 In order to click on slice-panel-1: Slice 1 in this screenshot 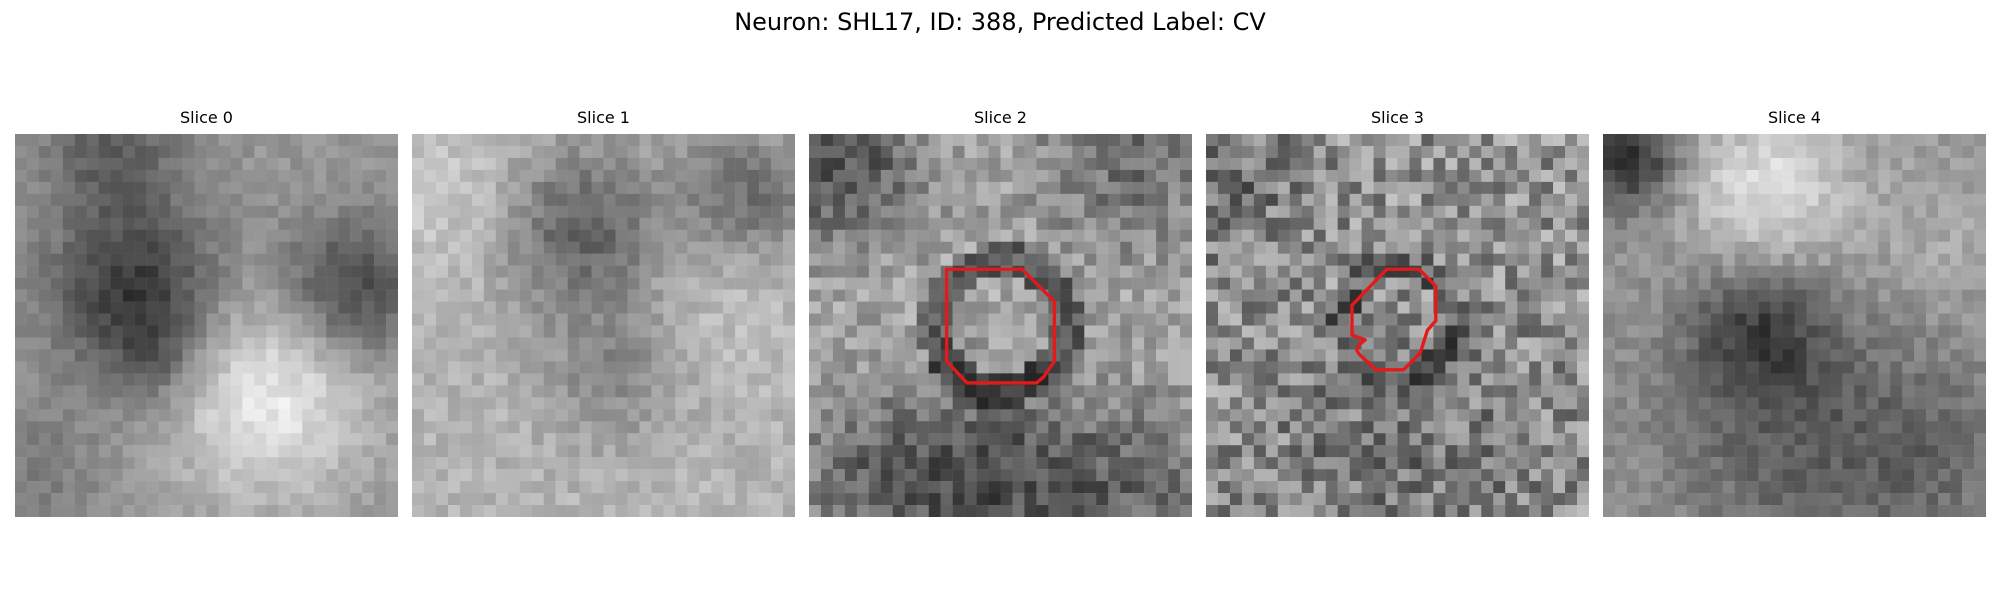, I will do `click(603, 312)`.